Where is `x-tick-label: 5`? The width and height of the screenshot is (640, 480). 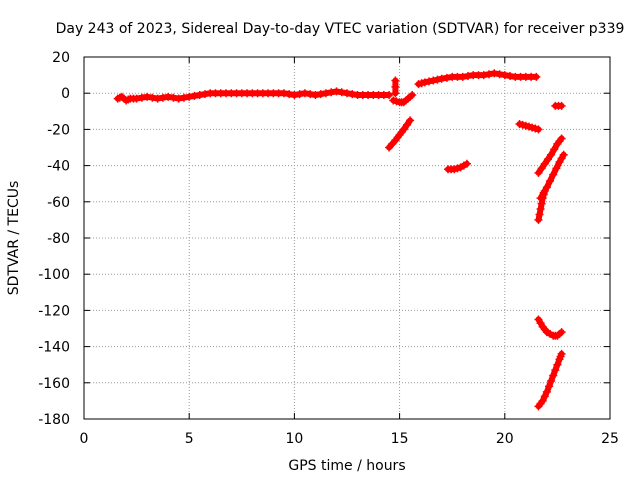 x-tick-label: 5 is located at coordinates (189, 439).